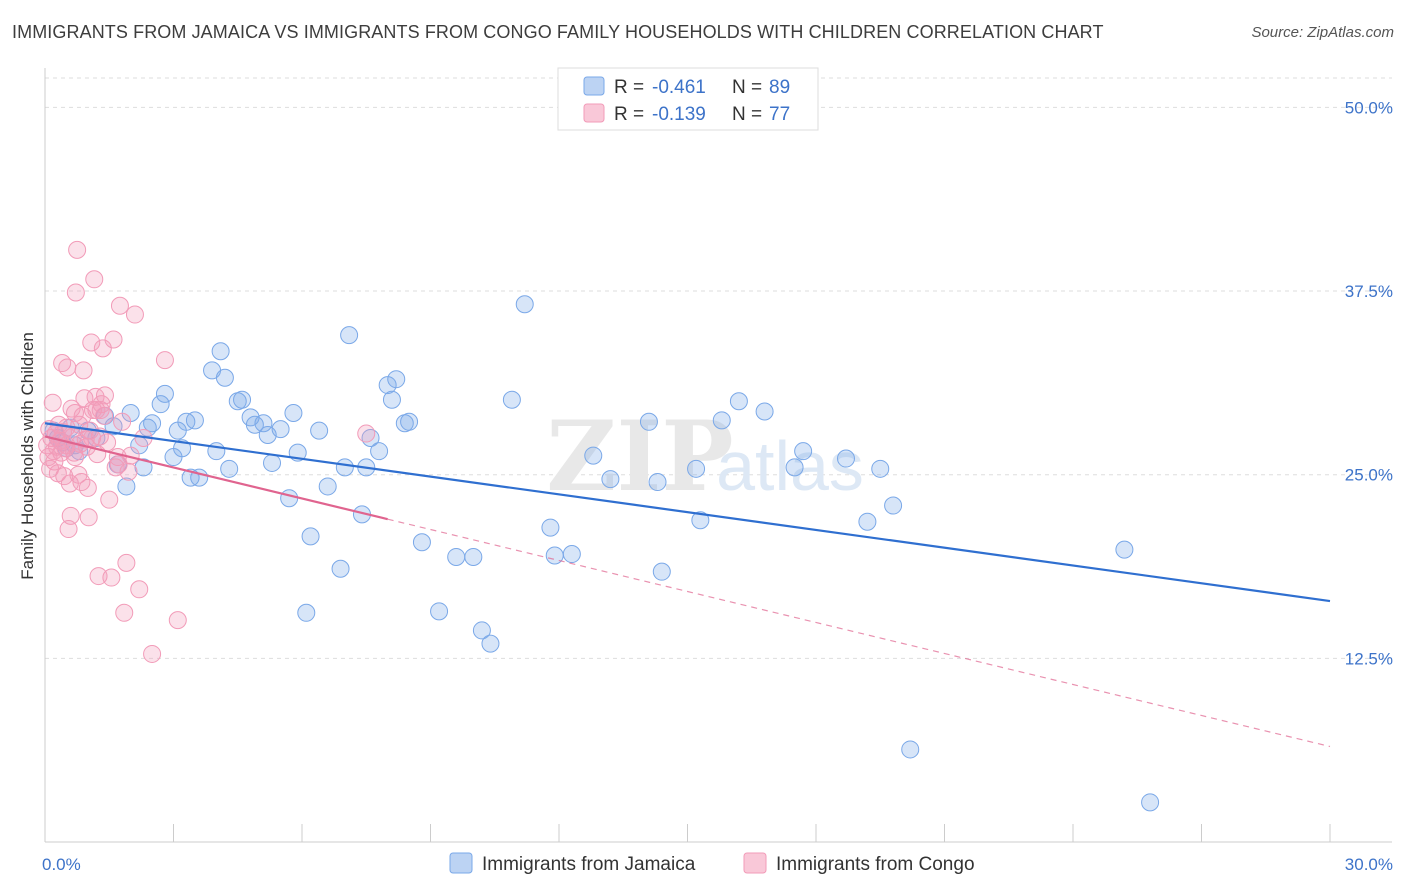 This screenshot has width=1406, height=892. What do you see at coordinates (1322, 32) in the screenshot?
I see `source-label: Source: ZipAtlas.com` at bounding box center [1322, 32].